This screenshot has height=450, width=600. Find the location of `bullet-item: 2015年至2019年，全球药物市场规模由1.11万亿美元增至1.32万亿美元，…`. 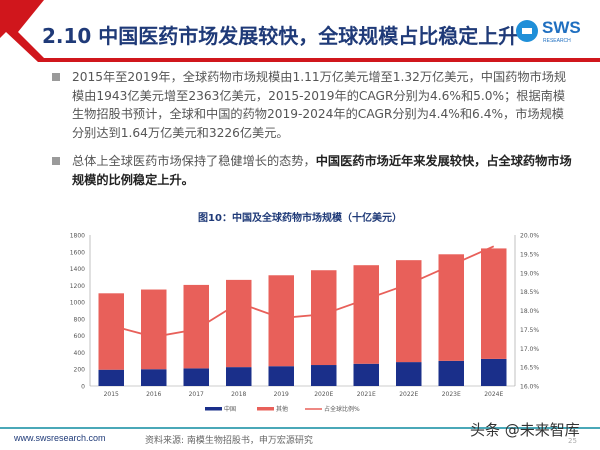

bullet-item: 2015年至2019年，全球药物市场规模由1.11万亿美元增至1.32万亿美元，… is located at coordinates (312, 105).